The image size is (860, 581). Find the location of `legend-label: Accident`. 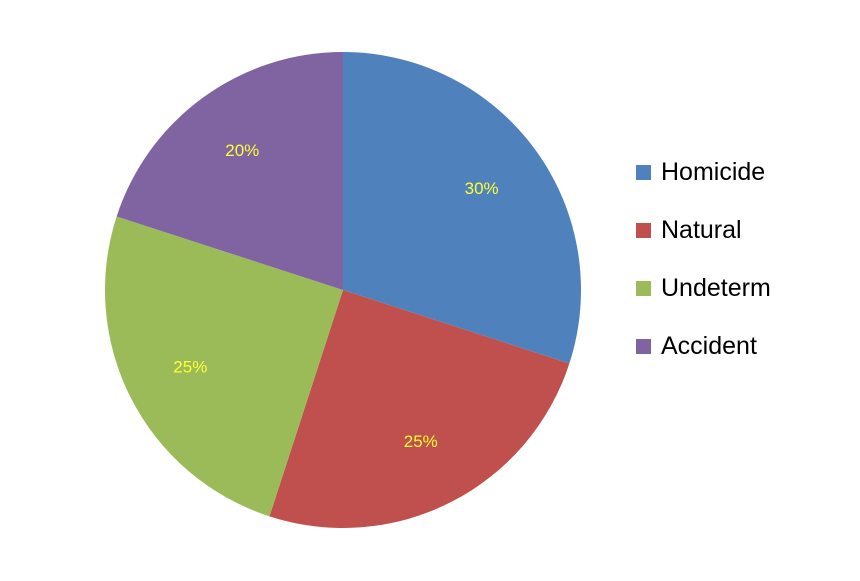

legend-label: Accident is located at coordinates (709, 345).